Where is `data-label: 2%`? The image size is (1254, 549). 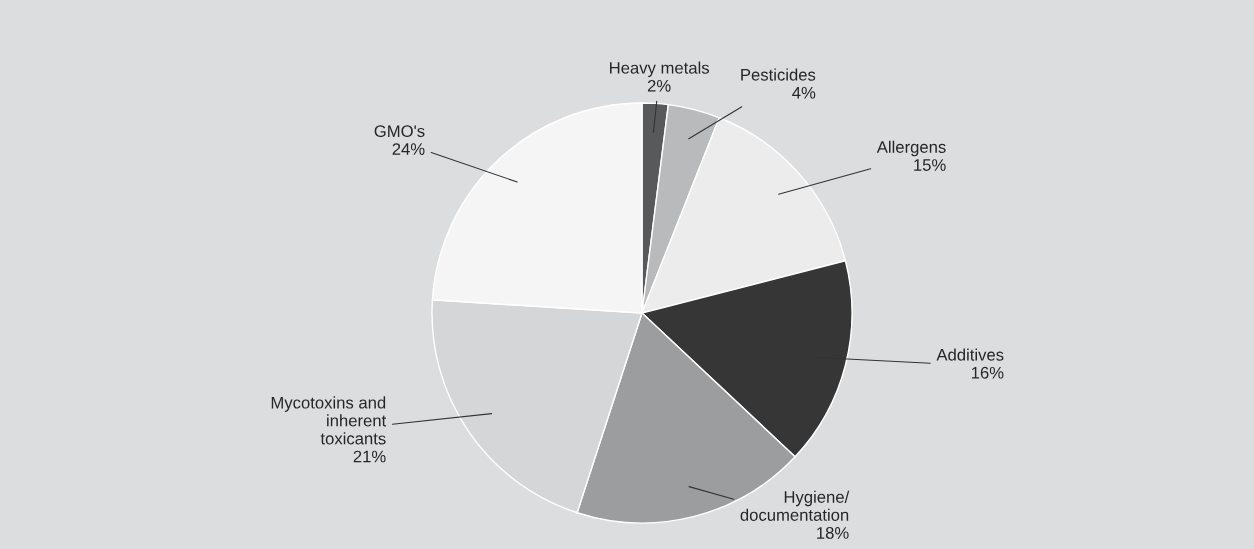 data-label: 2% is located at coordinates (659, 85).